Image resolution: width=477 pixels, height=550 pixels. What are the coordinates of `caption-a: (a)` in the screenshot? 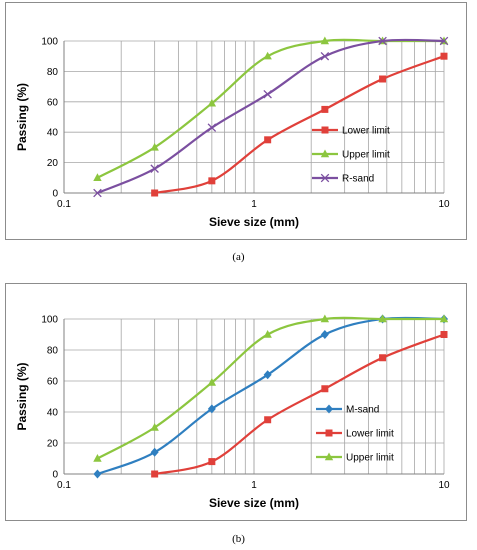 It's located at (238, 257).